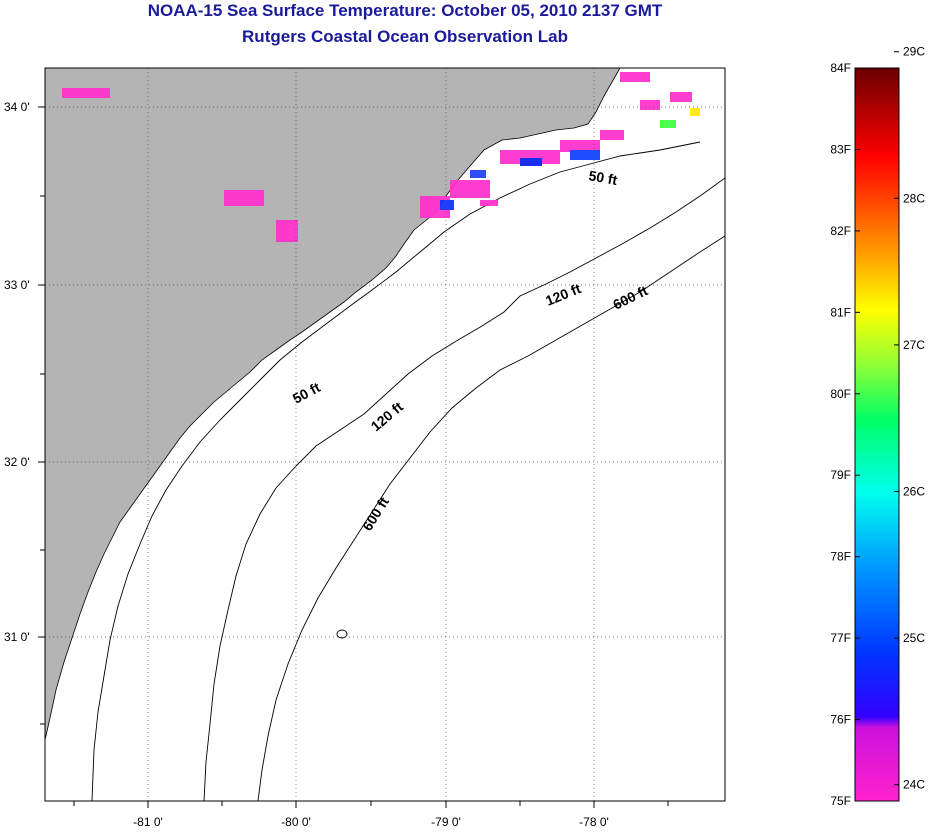 This screenshot has width=936, height=832. Describe the element at coordinates (602, 177) in the screenshot. I see `contour-label-50ft: 50 ft` at that location.